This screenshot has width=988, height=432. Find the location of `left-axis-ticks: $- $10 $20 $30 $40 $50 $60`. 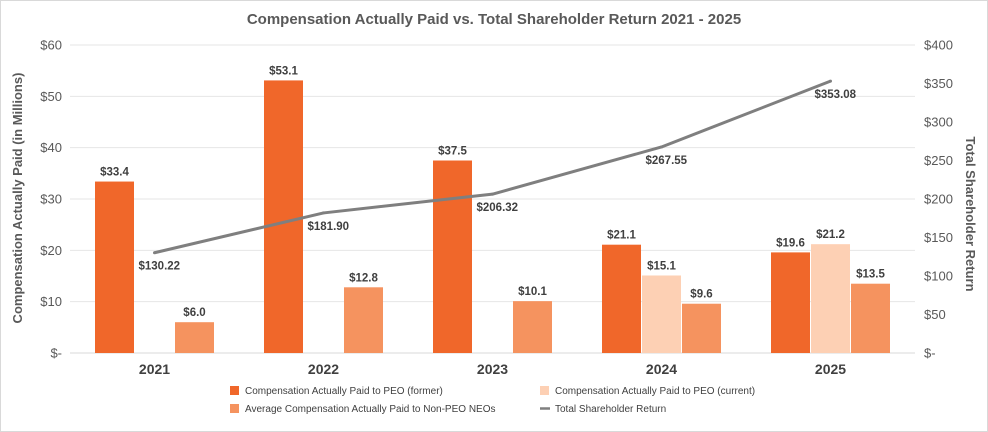

left-axis-ticks: $- $10 $20 $30 $40 $50 $60 is located at coordinates (51, 199).